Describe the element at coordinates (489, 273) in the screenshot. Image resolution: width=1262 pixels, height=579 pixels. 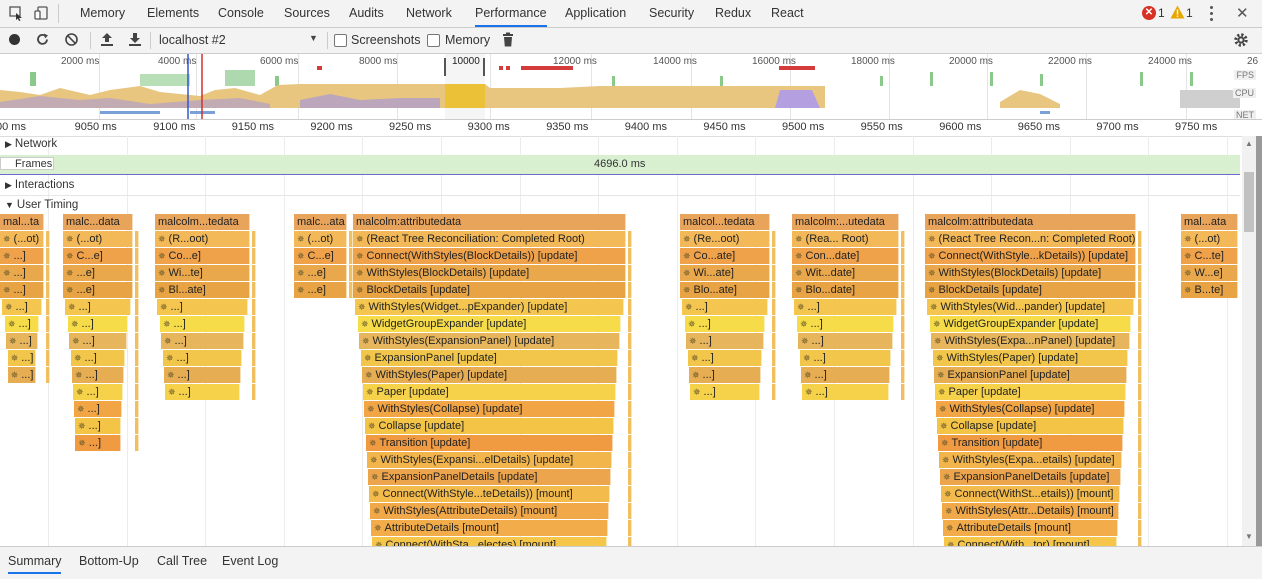
I see `flame-block: ✵ WithStyles(BlockDetails) [update]` at that location.